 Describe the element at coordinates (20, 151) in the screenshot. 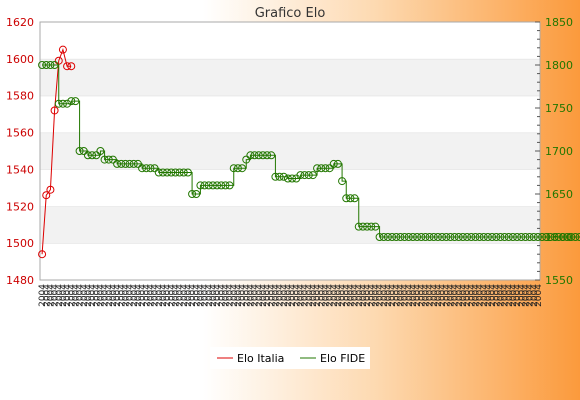

I see `left-y-axis: 1480 1500 1520 1540 1560 1580 1600 1620` at that location.